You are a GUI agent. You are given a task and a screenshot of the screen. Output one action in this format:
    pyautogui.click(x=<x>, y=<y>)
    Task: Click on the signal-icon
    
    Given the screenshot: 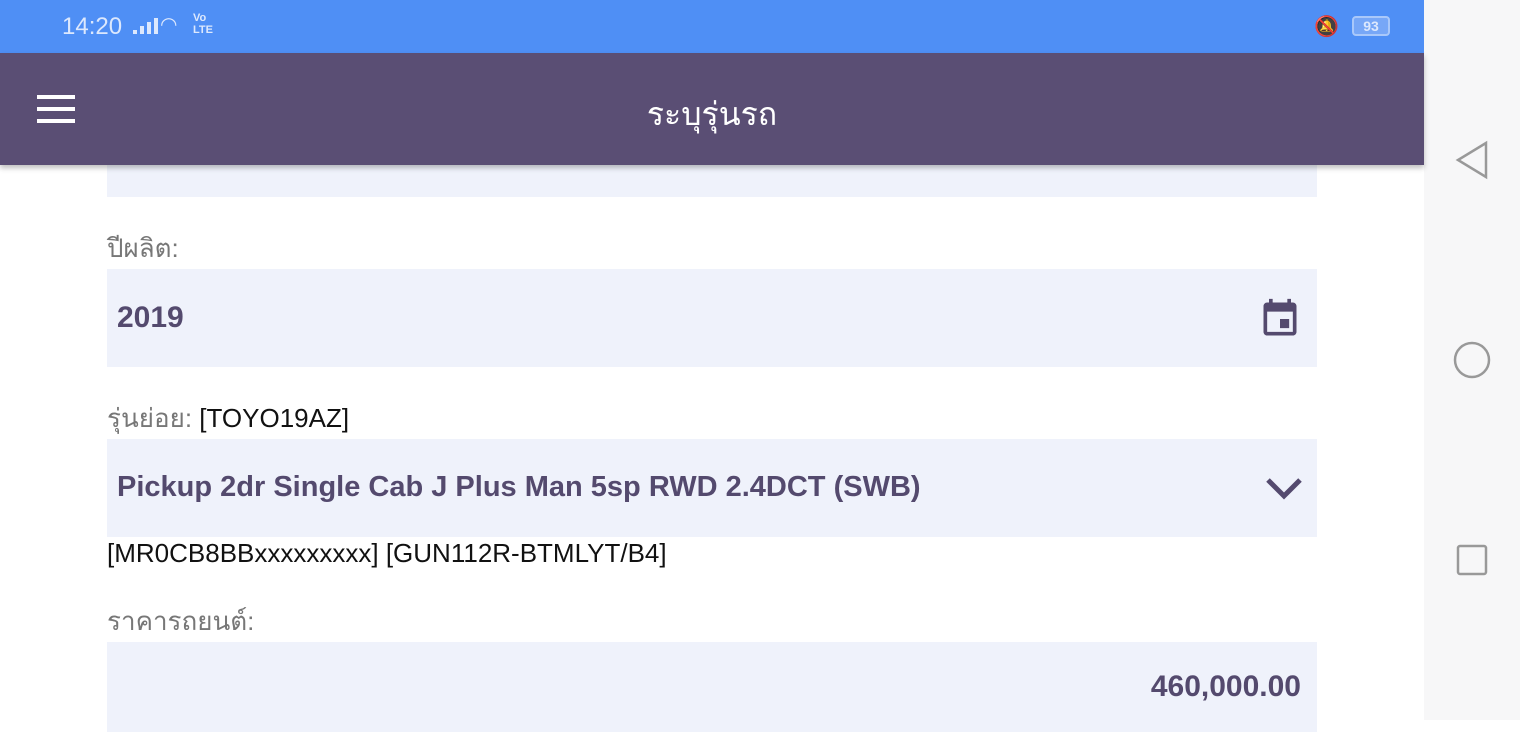 What is the action you would take?
    pyautogui.click(x=145, y=26)
    